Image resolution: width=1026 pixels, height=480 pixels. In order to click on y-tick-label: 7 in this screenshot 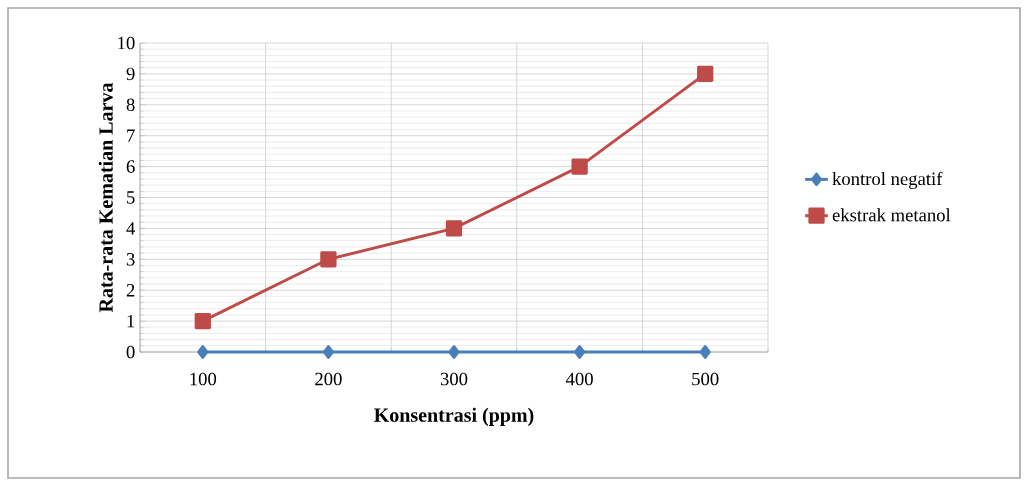, I will do `click(131, 135)`.